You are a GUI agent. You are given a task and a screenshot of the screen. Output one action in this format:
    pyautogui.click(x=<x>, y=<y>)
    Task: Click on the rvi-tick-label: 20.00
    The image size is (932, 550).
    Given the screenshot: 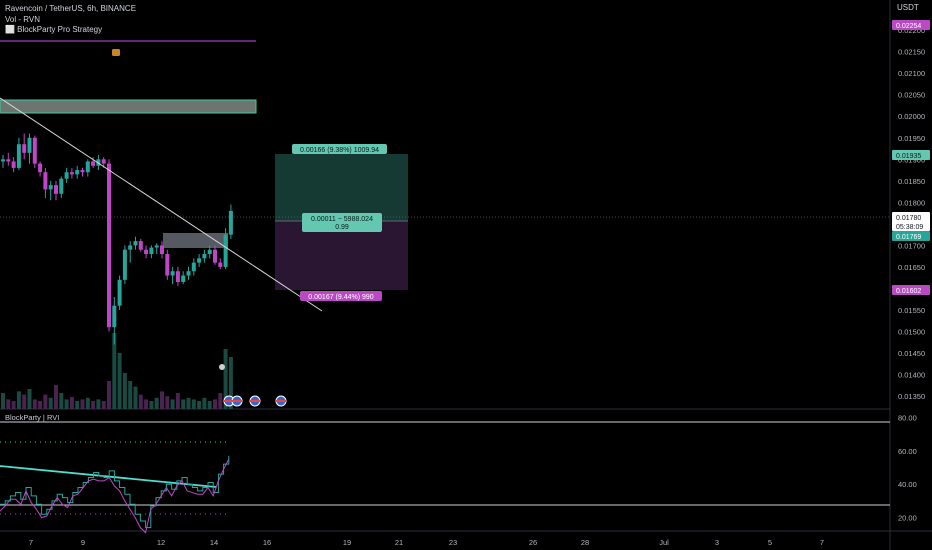 What is the action you would take?
    pyautogui.click(x=907, y=518)
    